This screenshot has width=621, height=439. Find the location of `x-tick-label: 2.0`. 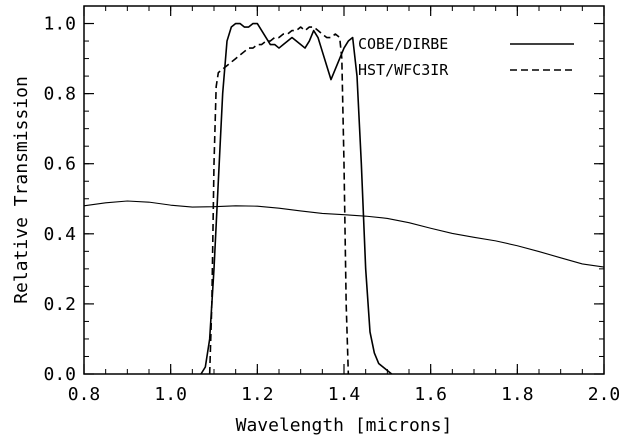

x-tick-label: 2.0 is located at coordinates (604, 394).